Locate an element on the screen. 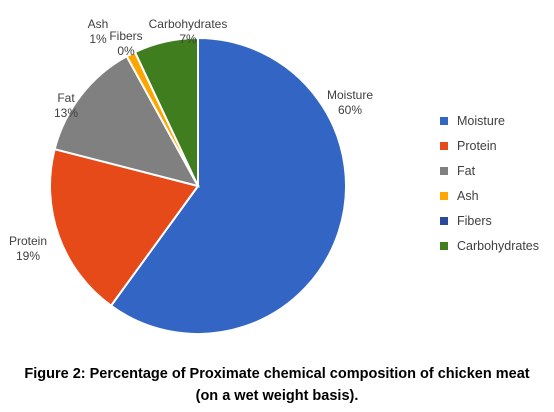 The width and height of the screenshot is (554, 412). legend-label: Carbohydrates is located at coordinates (498, 245).